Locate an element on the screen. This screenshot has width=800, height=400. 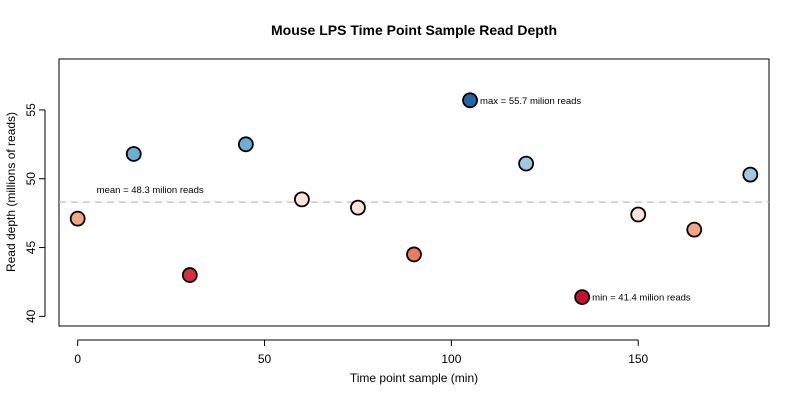
x-tick-label: 100 is located at coordinates (451, 359).